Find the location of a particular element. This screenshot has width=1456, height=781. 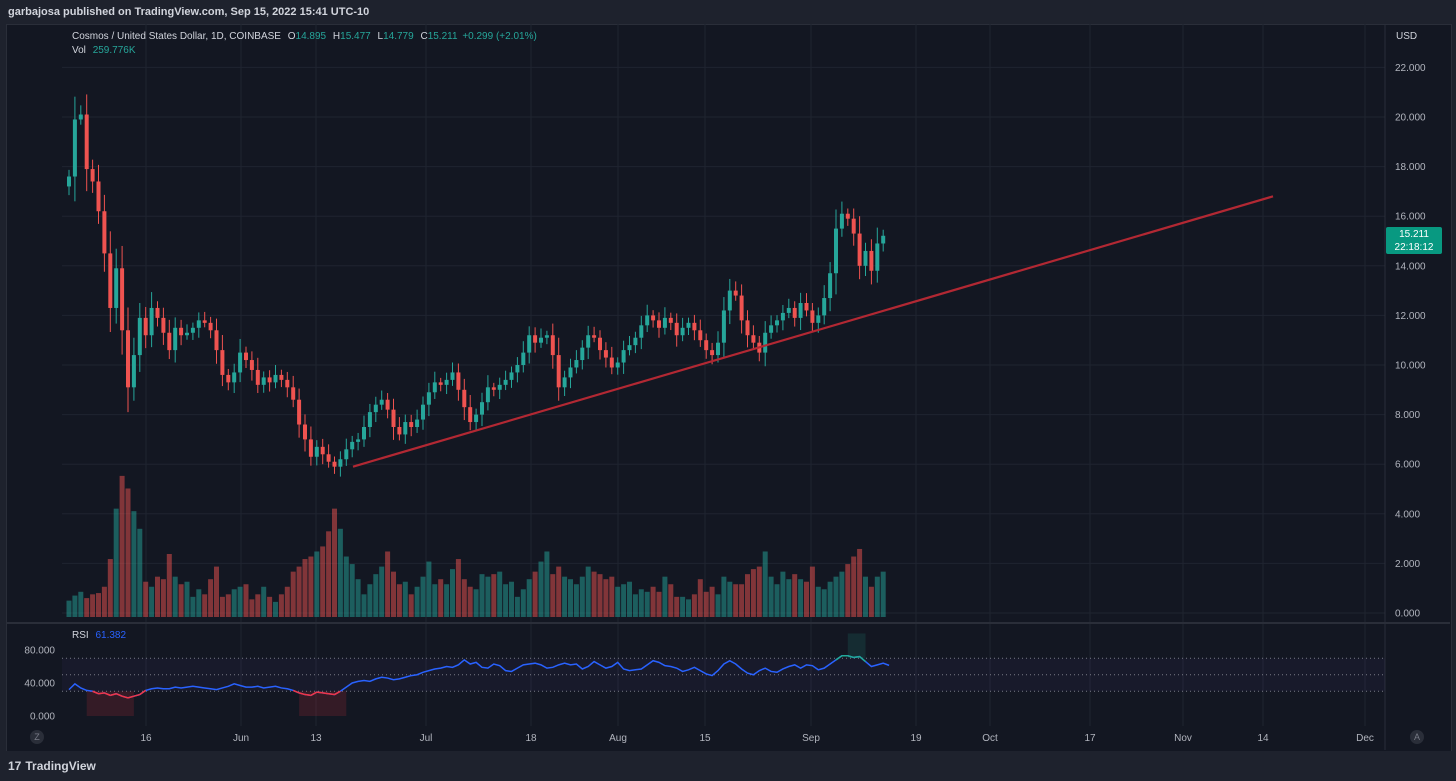

time-tick-label: Sep is located at coordinates (811, 738).